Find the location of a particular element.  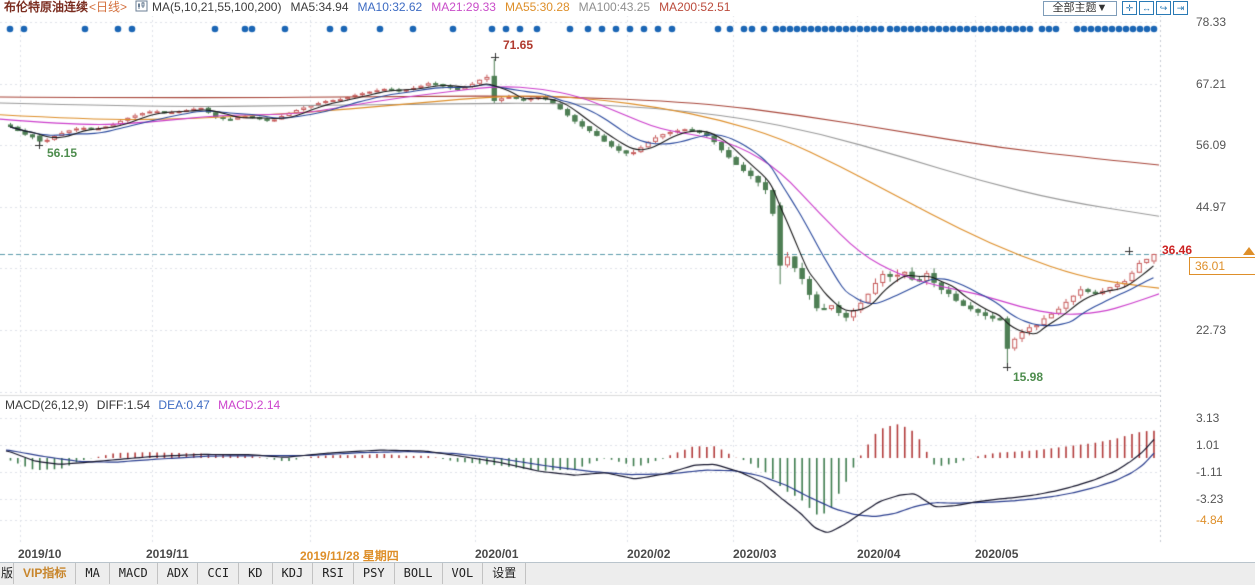

tab-adx: ADX is located at coordinates (178, 573).